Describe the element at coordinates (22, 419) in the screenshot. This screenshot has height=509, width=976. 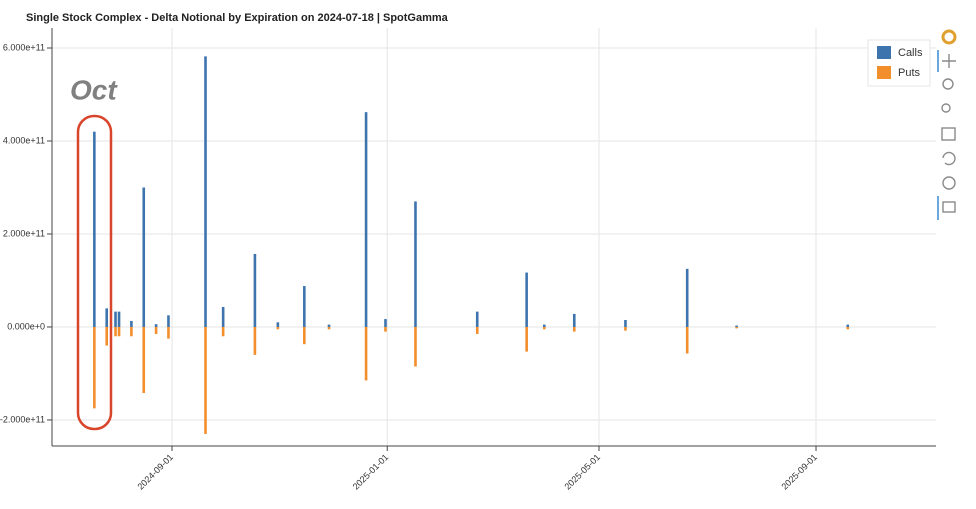
I see `y-tick-label: -2.000e+11` at that location.